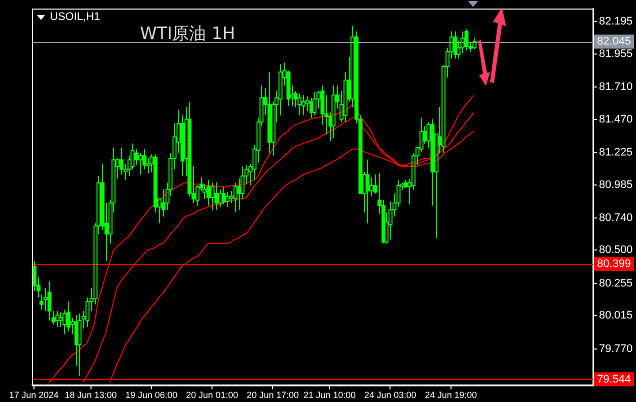  I want to click on y-tick-label: 79.770, so click(616, 348).